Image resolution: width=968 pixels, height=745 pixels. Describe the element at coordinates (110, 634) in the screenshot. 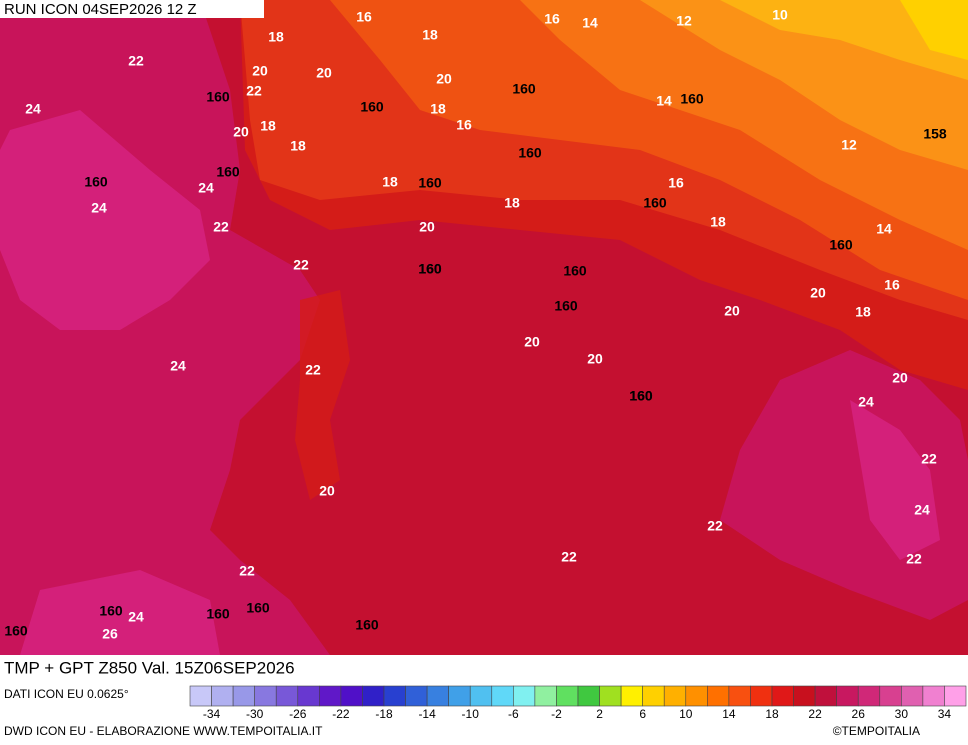

I see `temperature-label: 26` at that location.